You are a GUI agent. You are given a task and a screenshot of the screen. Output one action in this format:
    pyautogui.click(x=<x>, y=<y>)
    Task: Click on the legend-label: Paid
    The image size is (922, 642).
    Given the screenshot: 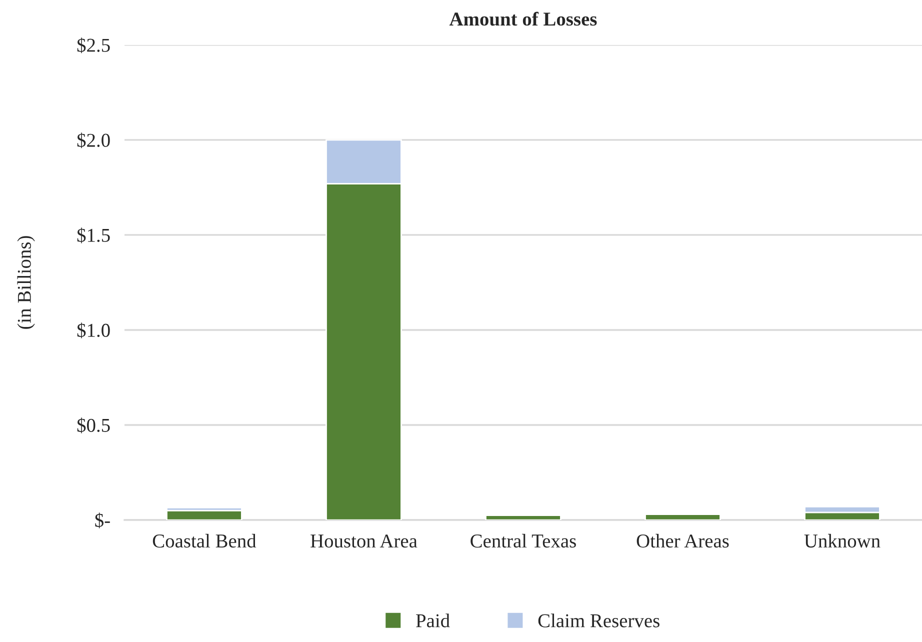 What is the action you would take?
    pyautogui.click(x=433, y=621)
    